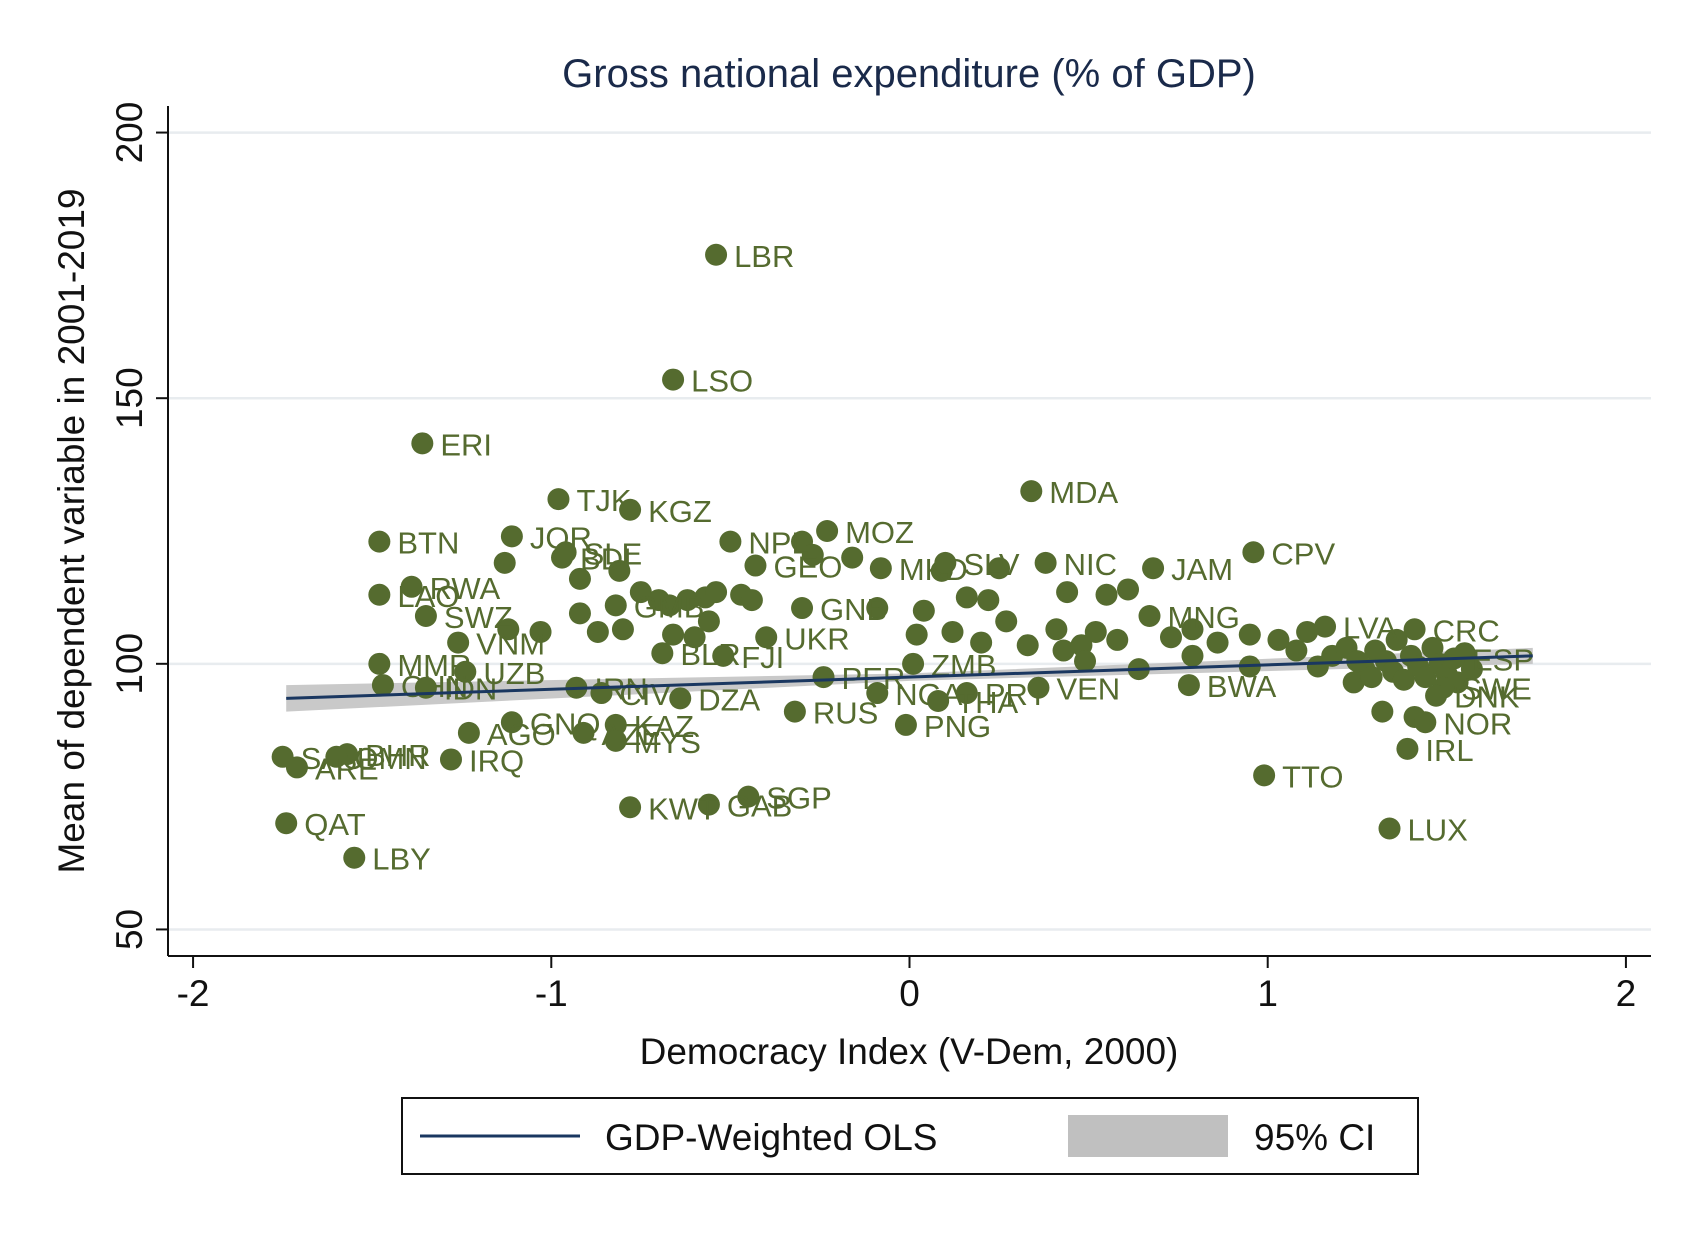  What do you see at coordinates (1438, 830) in the screenshot?
I see `point-label: LUX` at bounding box center [1438, 830].